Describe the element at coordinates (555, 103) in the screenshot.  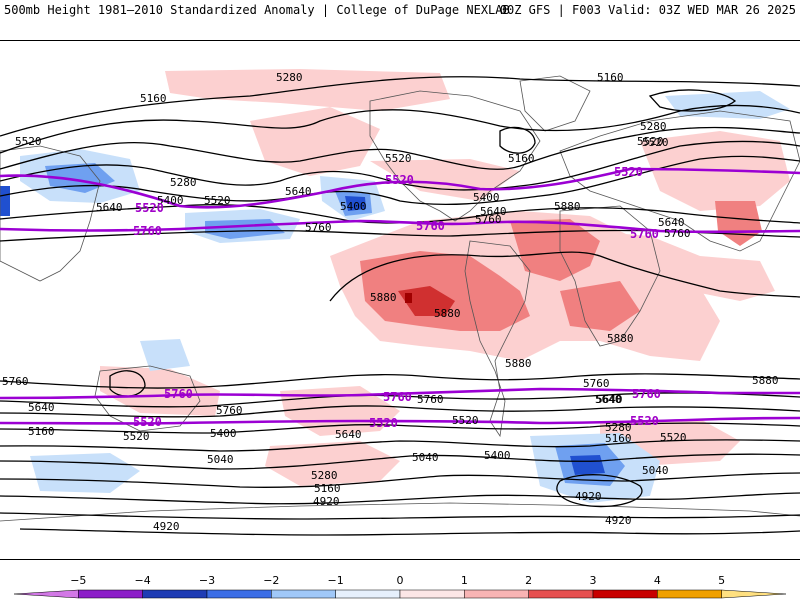
I see `greenland-outline` at that location.